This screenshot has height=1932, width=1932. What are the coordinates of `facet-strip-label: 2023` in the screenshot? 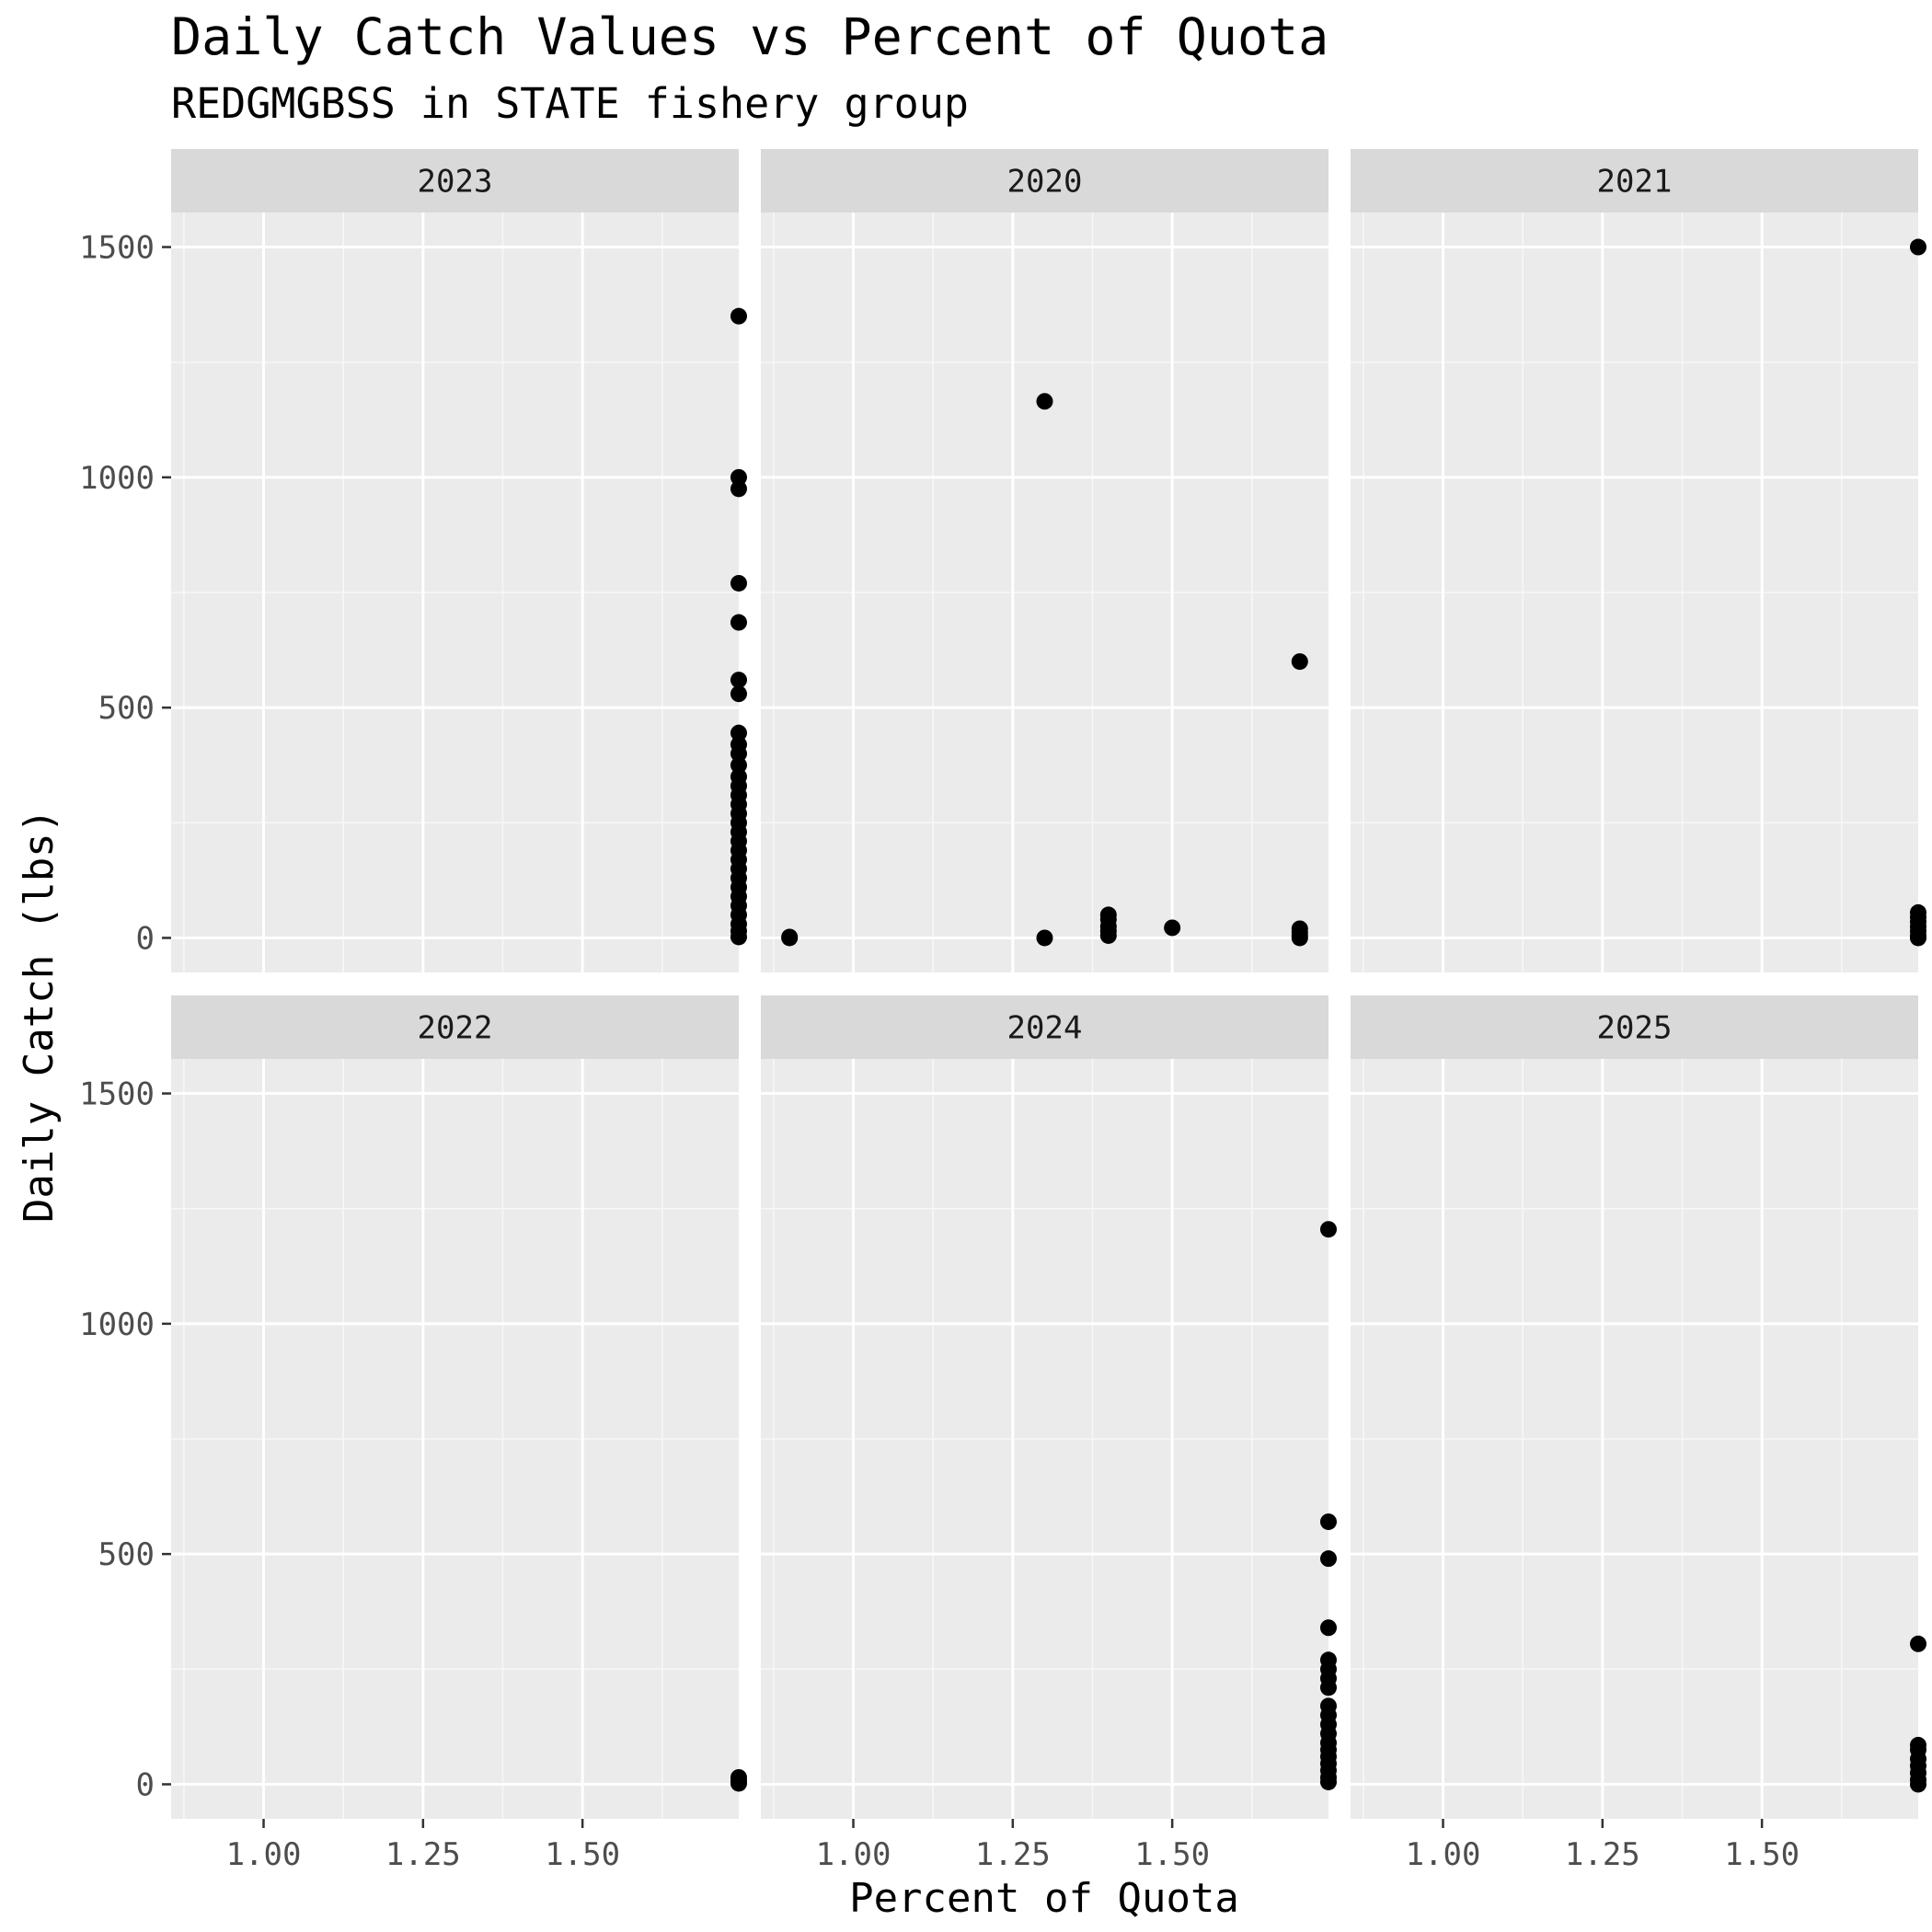 It's located at (455, 182).